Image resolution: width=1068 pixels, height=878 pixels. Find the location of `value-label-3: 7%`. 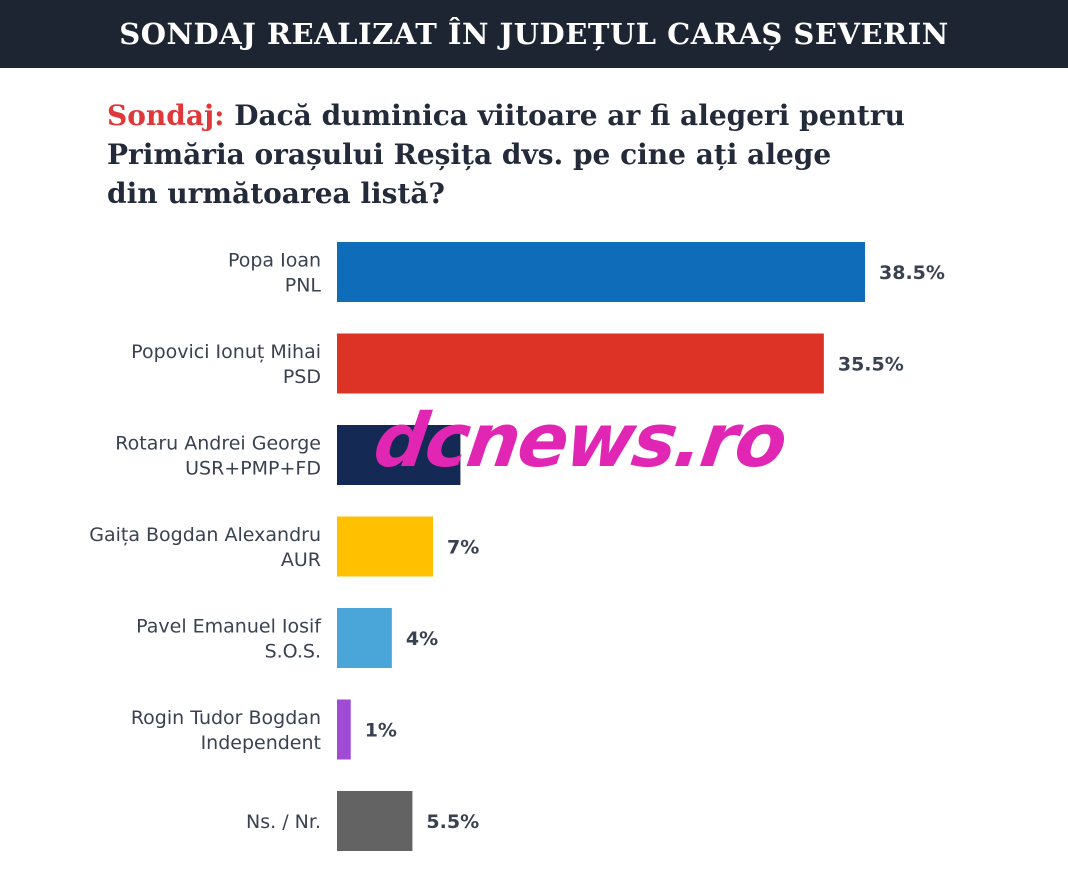

value-label-3: 7% is located at coordinates (463, 548).